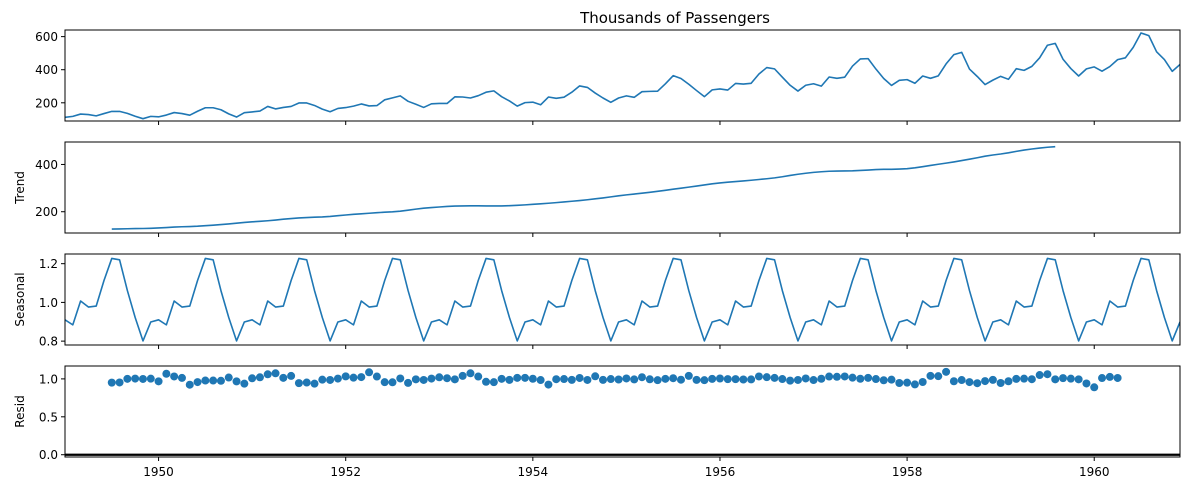 The width and height of the screenshot is (1189, 490). Describe the element at coordinates (583, 187) in the screenshot. I see `trend-plot-area` at that location.